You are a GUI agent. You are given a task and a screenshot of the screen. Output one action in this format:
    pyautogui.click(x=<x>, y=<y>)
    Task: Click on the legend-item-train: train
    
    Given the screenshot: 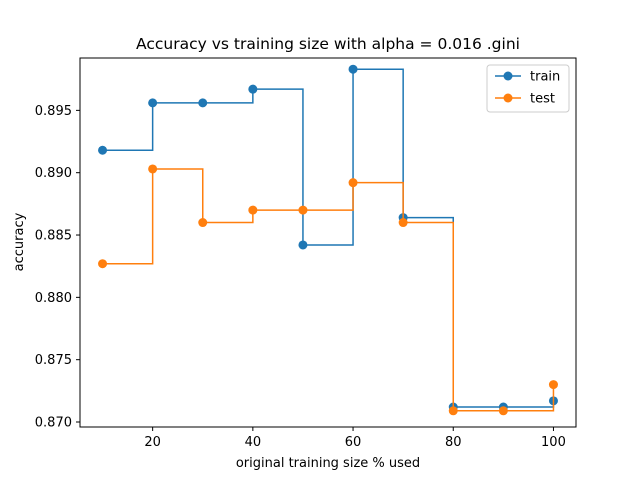 What is the action you would take?
    pyautogui.click(x=527, y=77)
    